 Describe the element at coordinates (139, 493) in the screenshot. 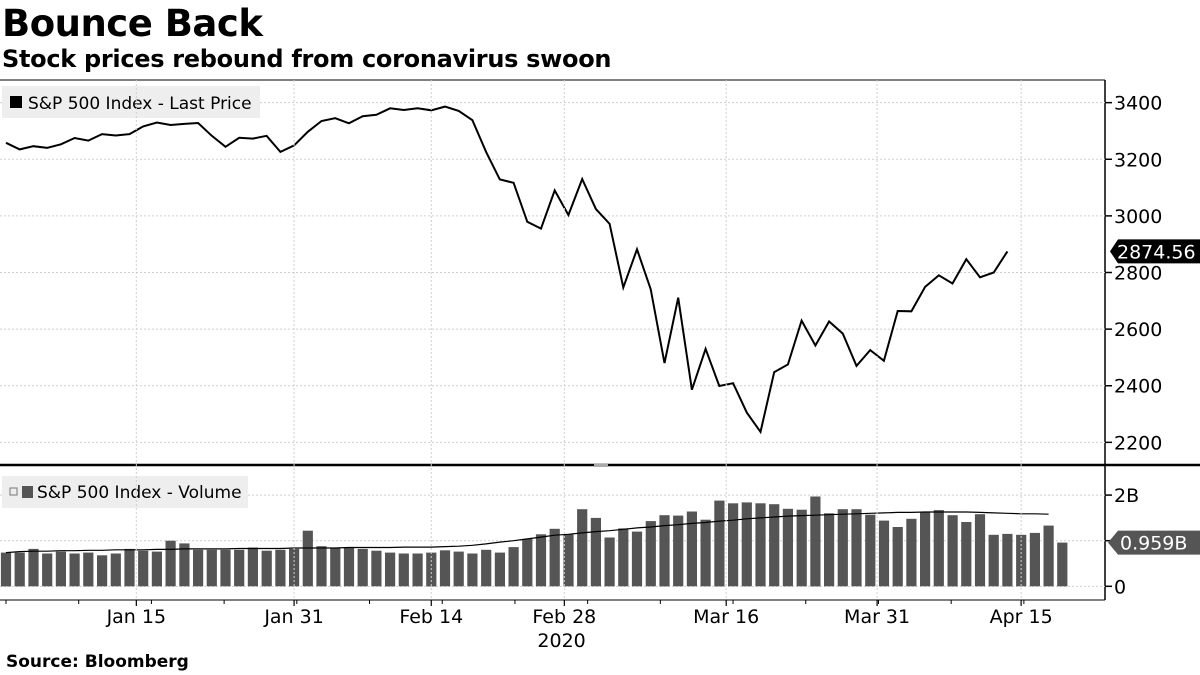

I see `volume-legend-label: S&P 500 Index - Volume` at that location.